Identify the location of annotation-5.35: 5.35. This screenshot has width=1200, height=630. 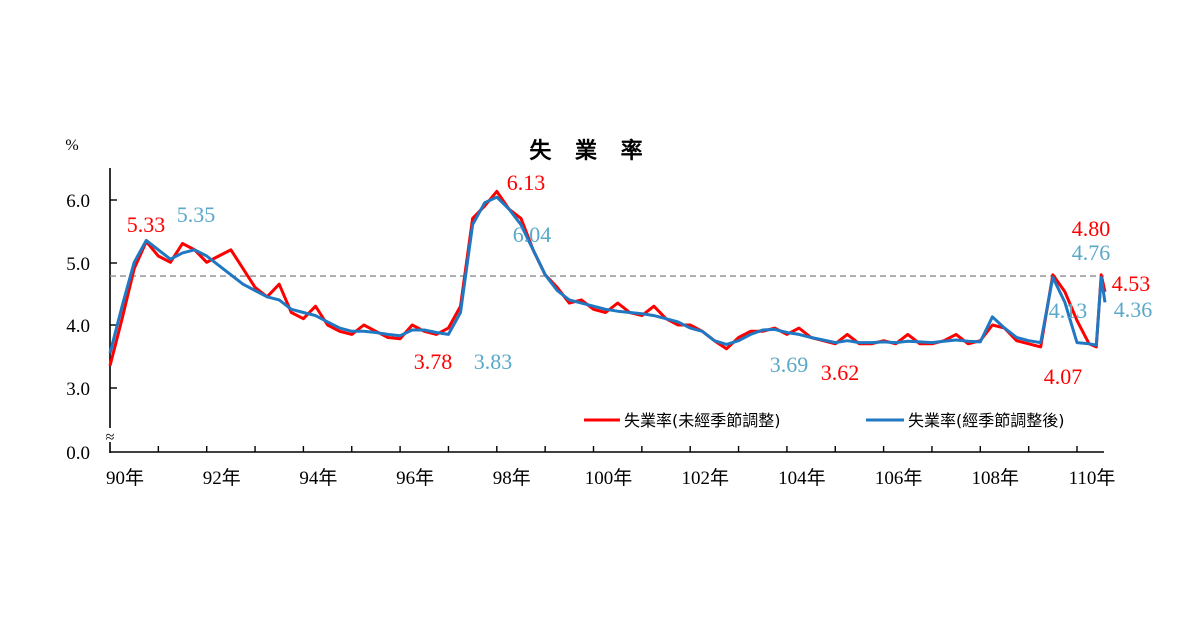
(196, 214).